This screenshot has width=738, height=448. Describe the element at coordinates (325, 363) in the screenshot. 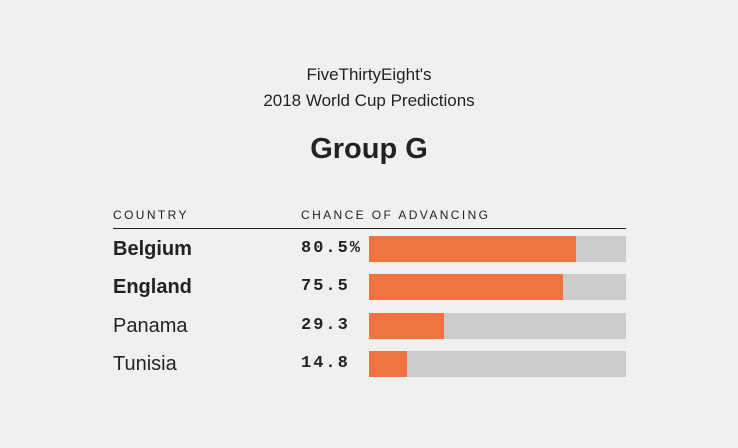

I see `value-label: 14.8` at that location.